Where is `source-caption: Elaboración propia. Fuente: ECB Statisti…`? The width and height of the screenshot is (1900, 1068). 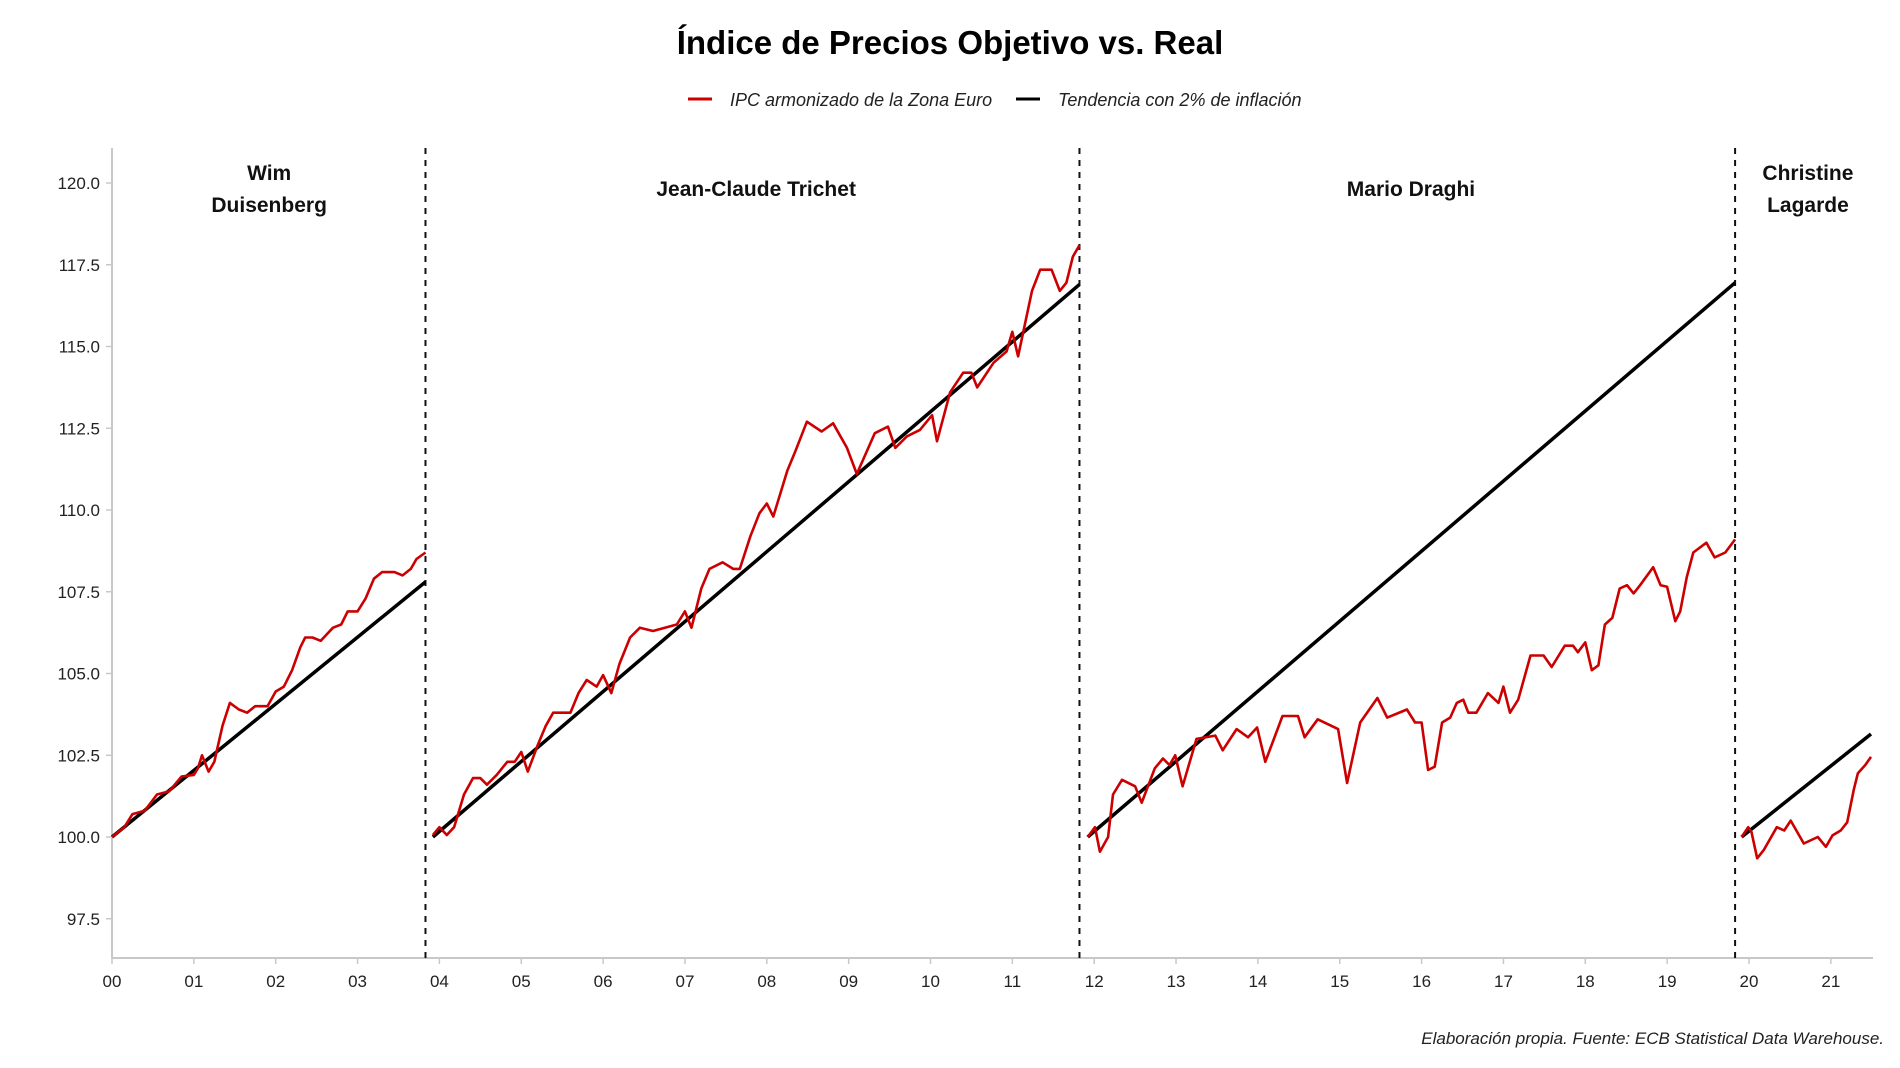
source-caption: Elaboración propia. Fuente: ECB Statisti… is located at coordinates (1652, 1038).